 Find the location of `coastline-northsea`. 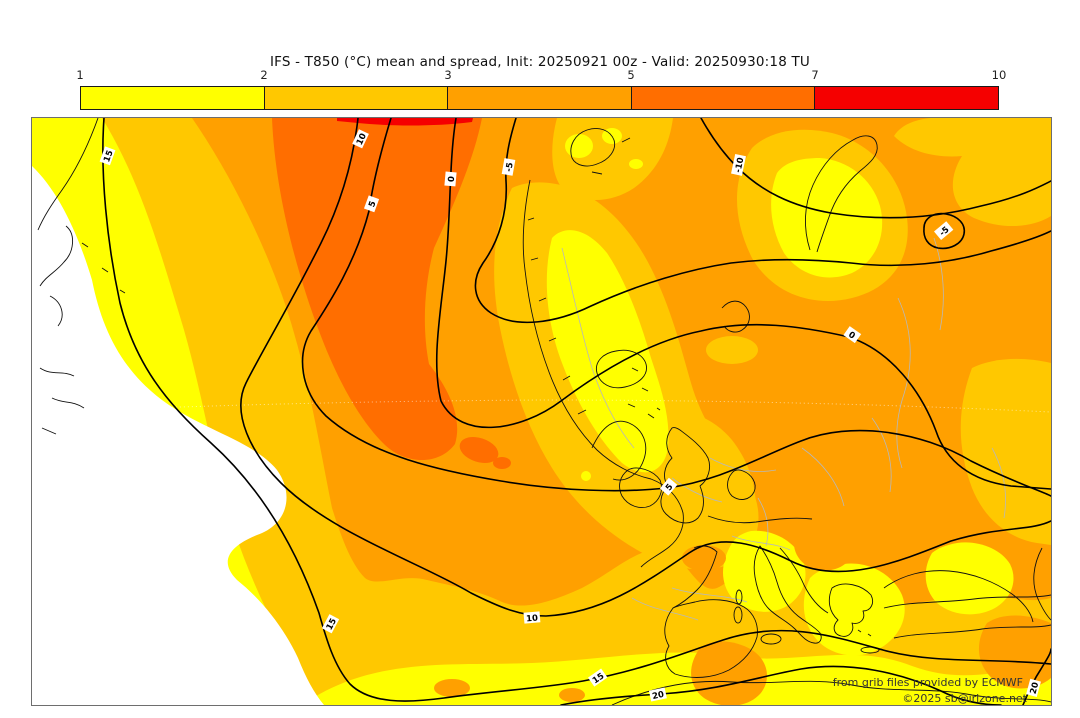

coastline-northsea is located at coordinates (760, 519).